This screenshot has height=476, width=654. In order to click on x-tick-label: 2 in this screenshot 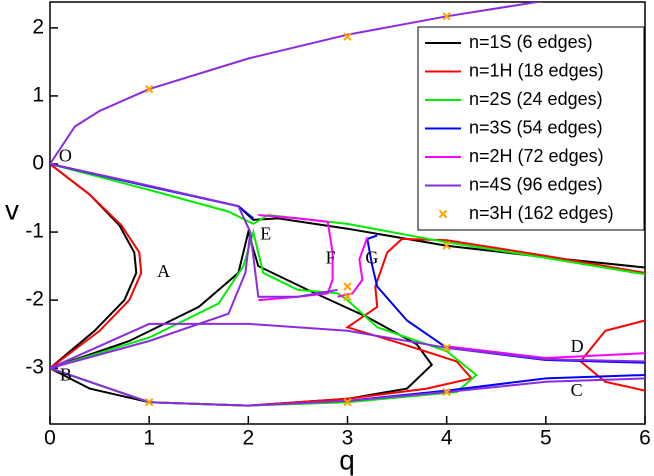, I will do `click(248, 438)`.